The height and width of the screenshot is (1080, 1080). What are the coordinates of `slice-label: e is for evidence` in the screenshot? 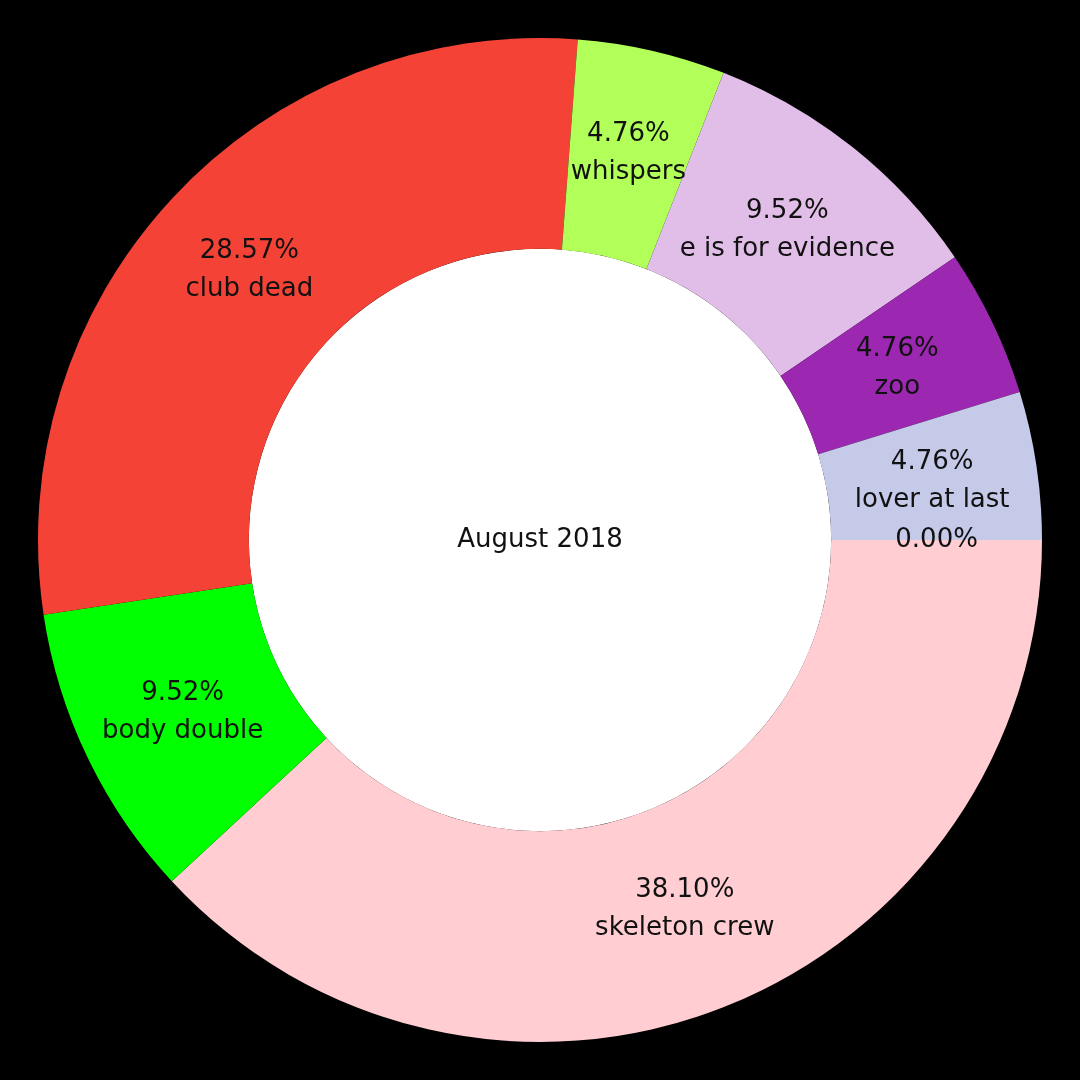 It's located at (787, 246).